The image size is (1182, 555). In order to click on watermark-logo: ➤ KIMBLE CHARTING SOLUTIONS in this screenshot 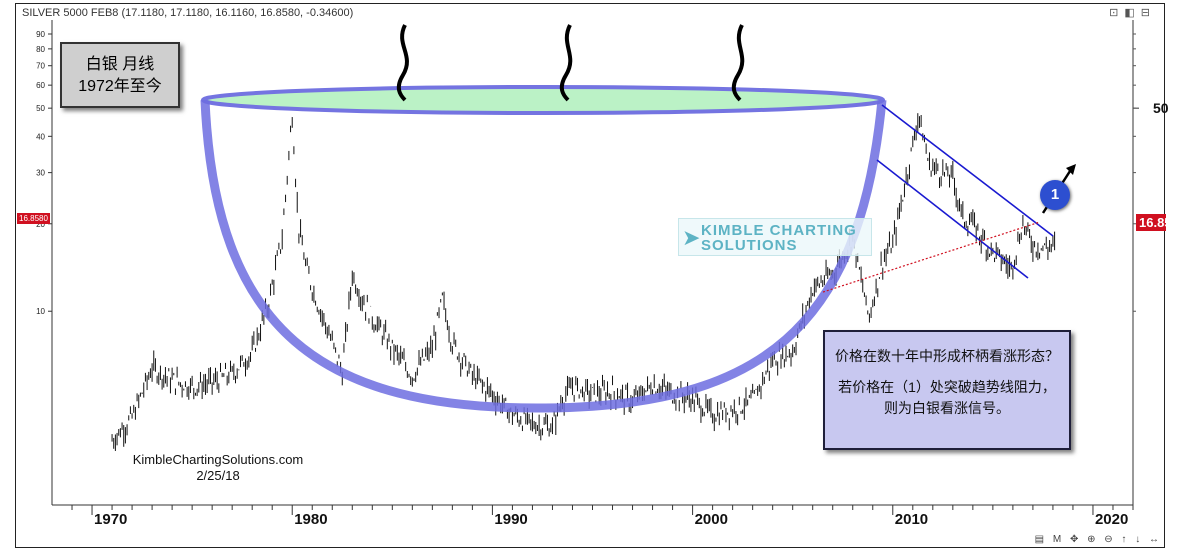, I will do `click(775, 237)`.